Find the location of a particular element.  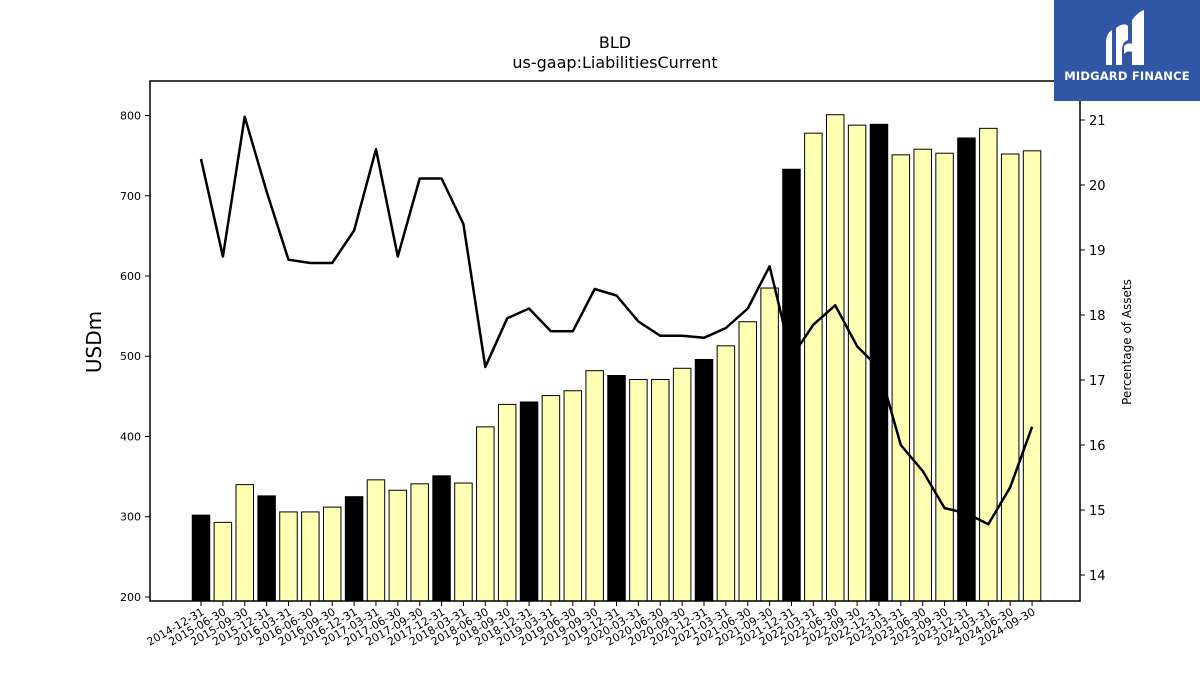

y2-axis-label: Percentage of Assets is located at coordinates (1127, 342).